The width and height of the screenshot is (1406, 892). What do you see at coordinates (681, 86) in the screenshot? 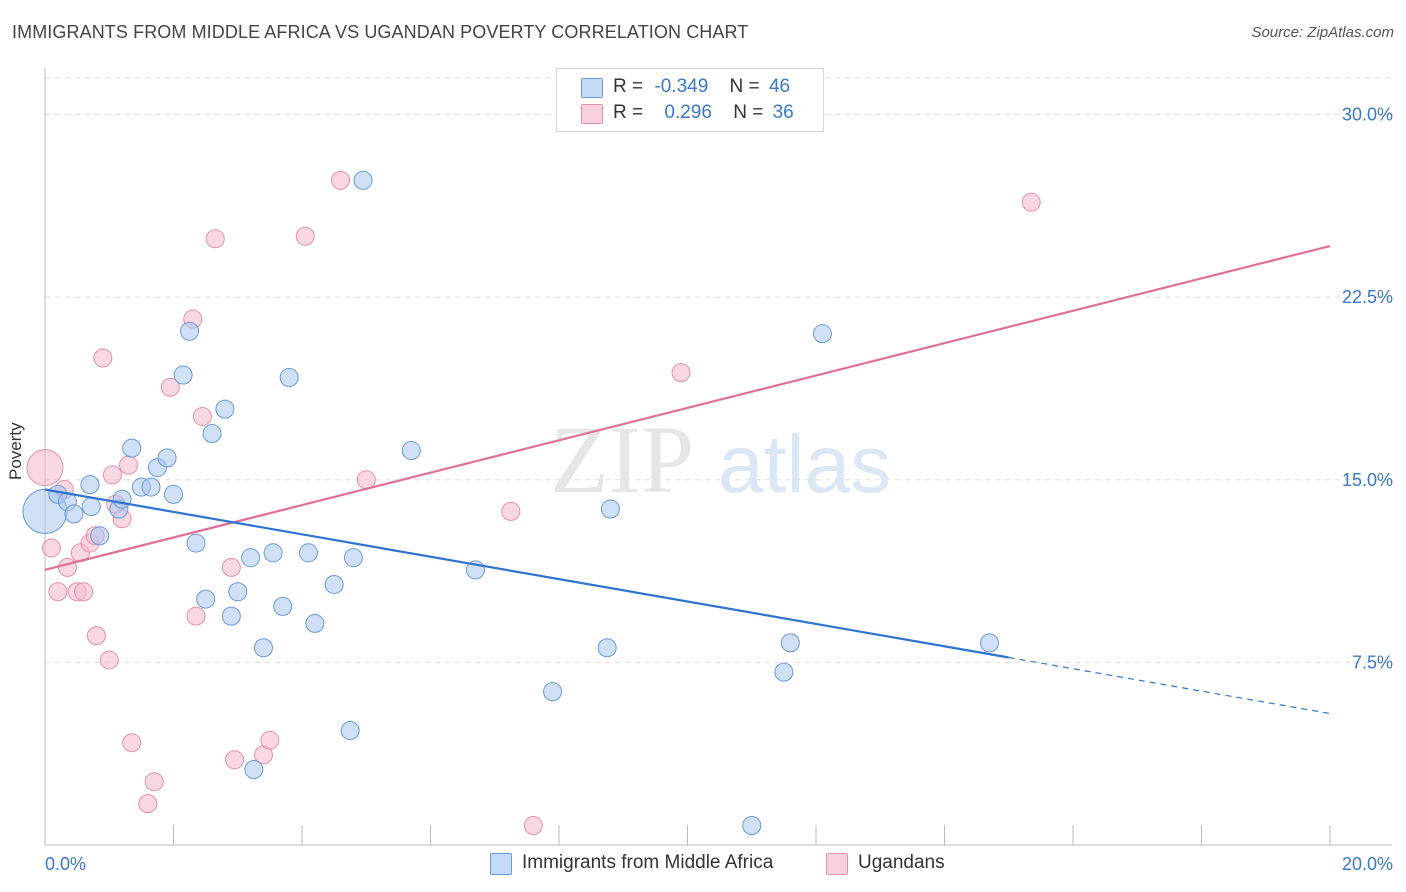
I see `legend-r-value-middle-africa: -0.349` at bounding box center [681, 86].